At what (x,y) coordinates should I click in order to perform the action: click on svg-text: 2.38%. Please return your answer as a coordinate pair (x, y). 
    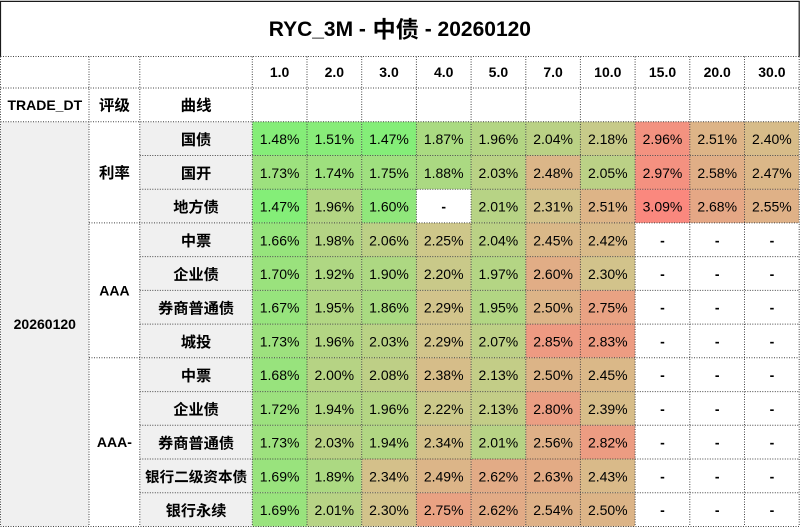
    Looking at the image, I should click on (444, 375).